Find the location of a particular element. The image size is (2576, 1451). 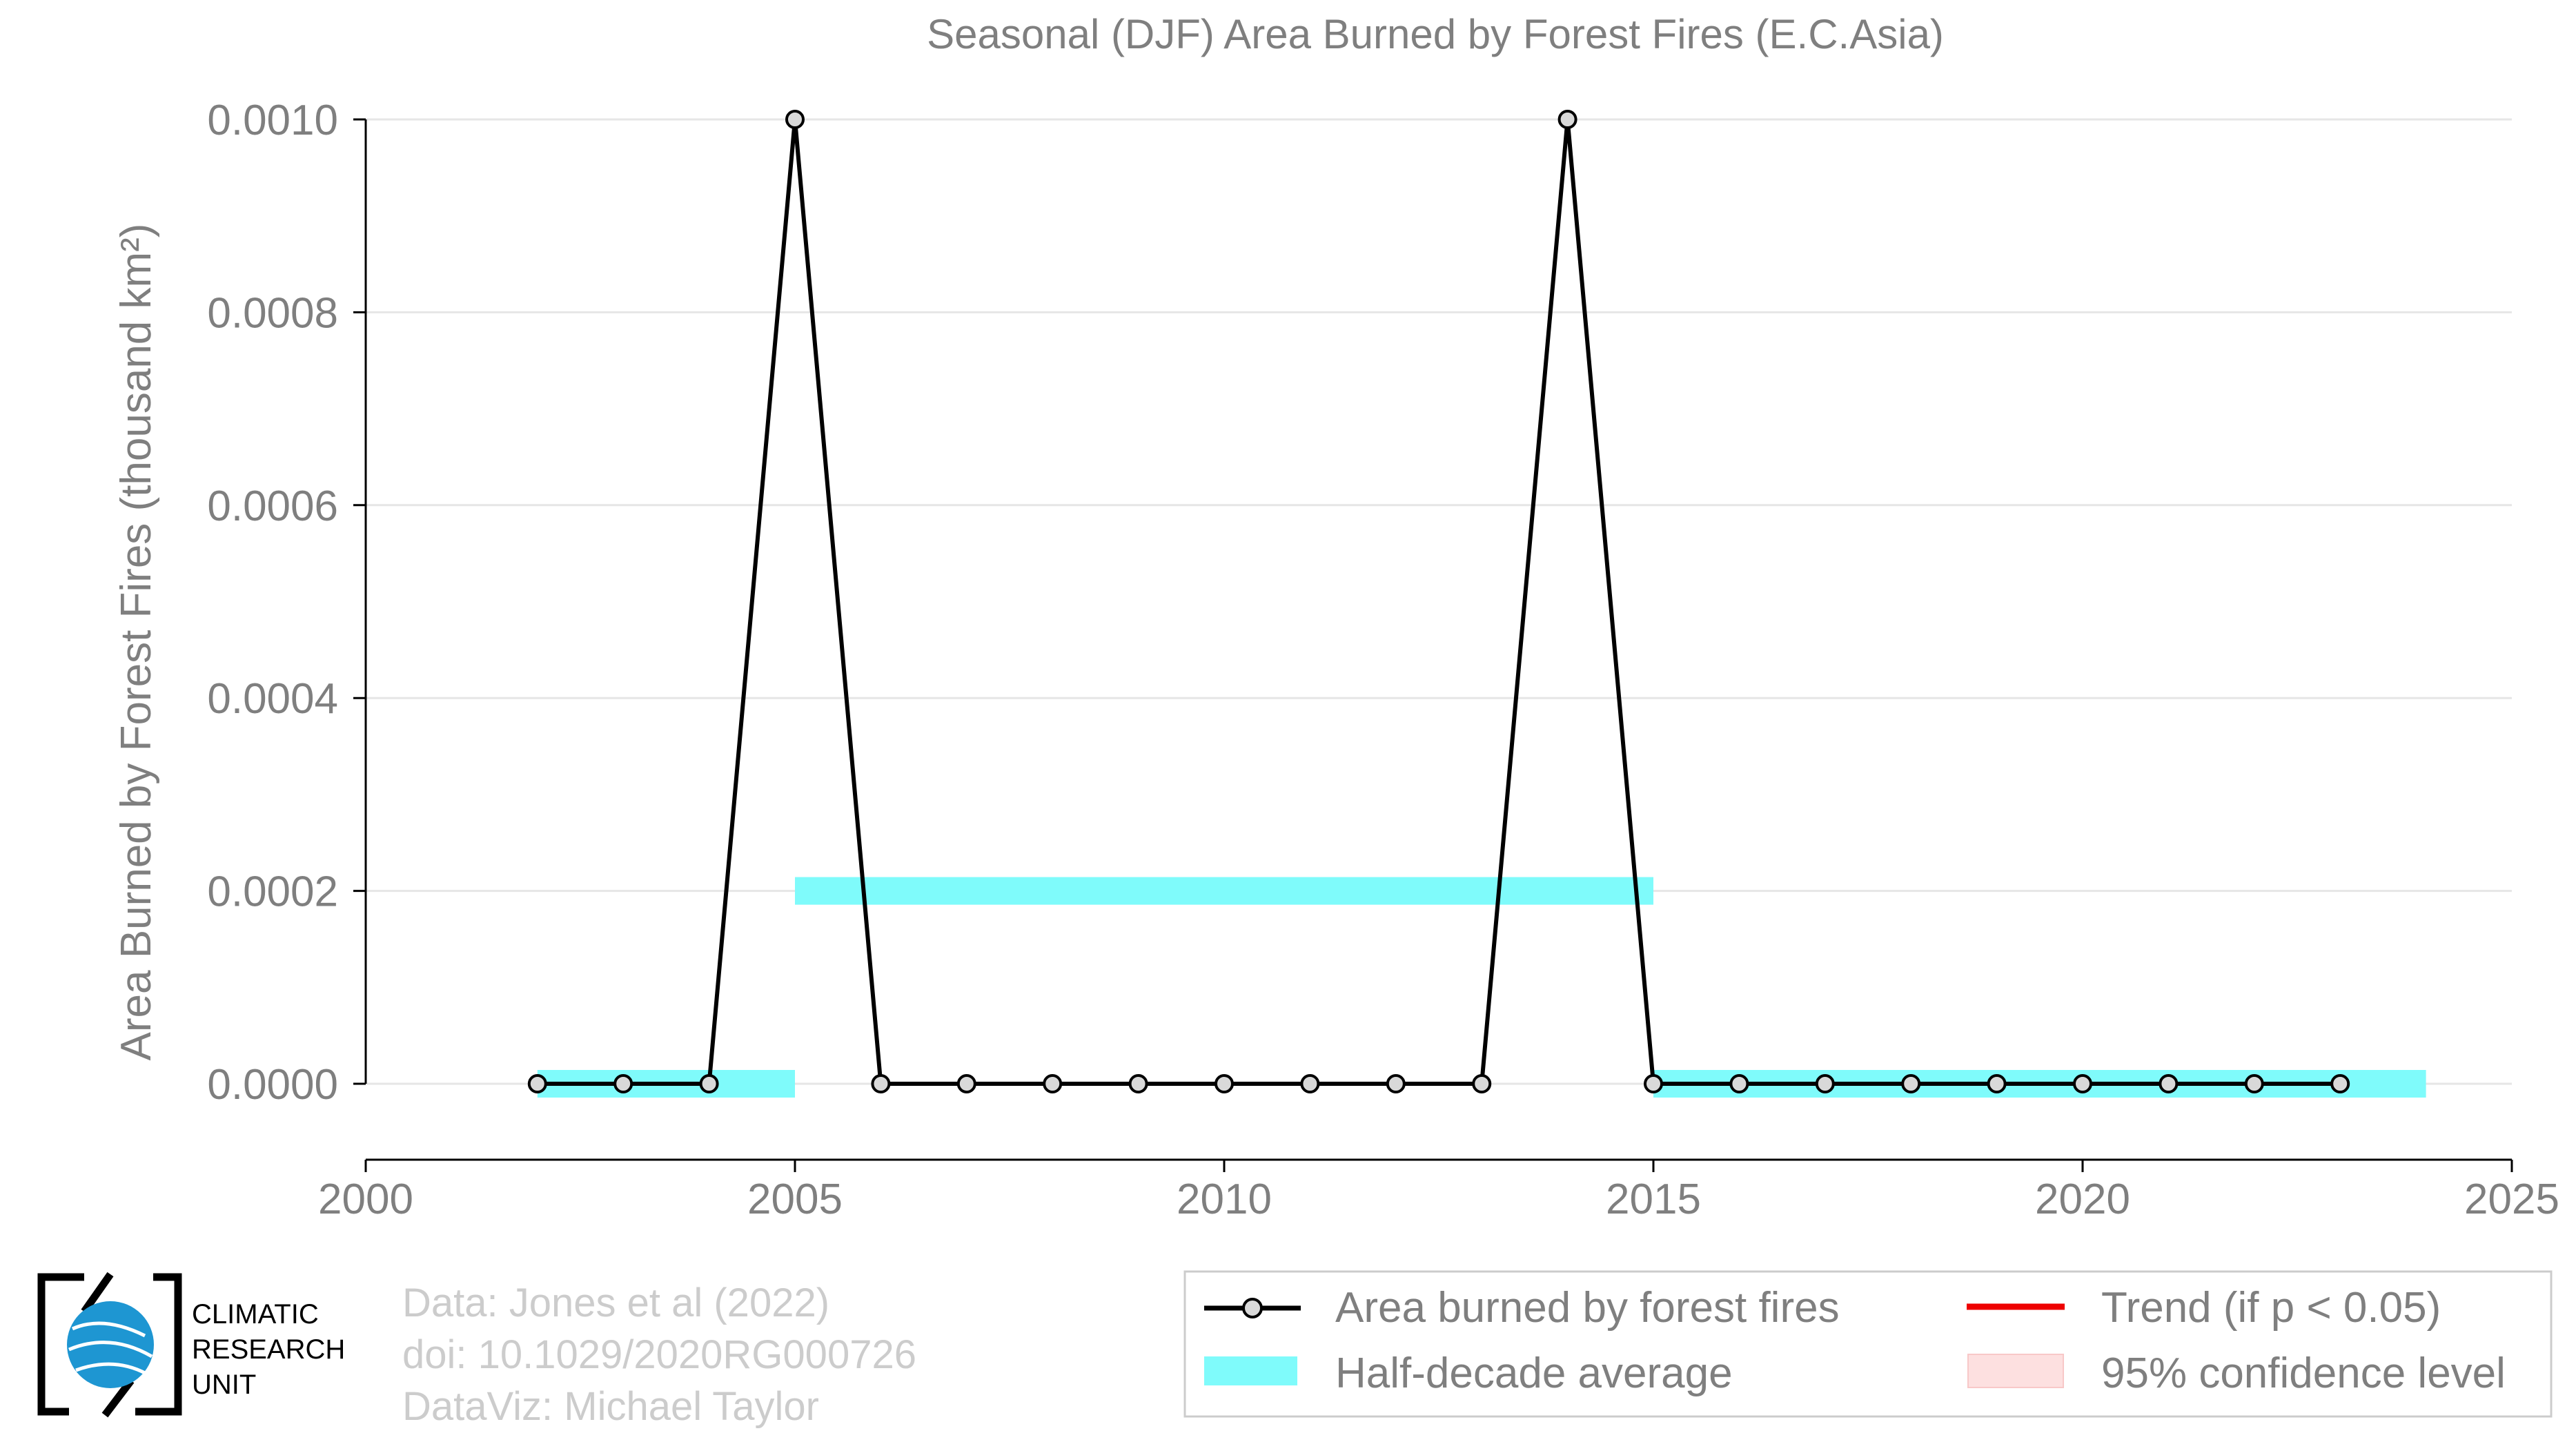

data-point-2019 is located at coordinates (1997, 1083).